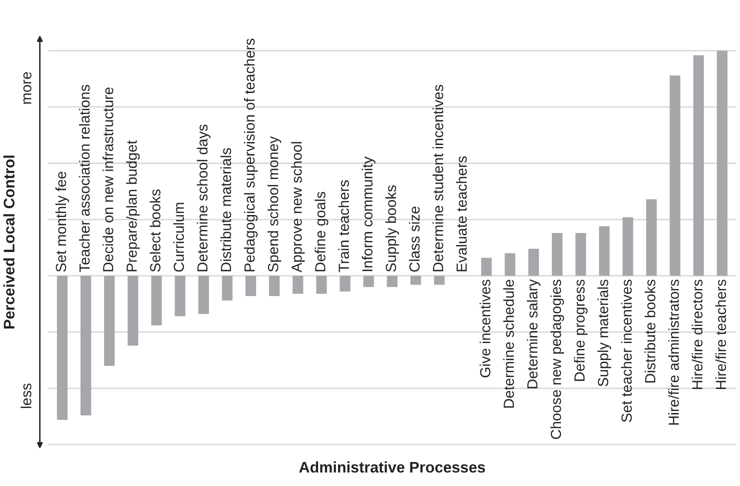  Describe the element at coordinates (720, 334) in the screenshot. I see `x-tick-label: Hire/fire teachers` at that location.